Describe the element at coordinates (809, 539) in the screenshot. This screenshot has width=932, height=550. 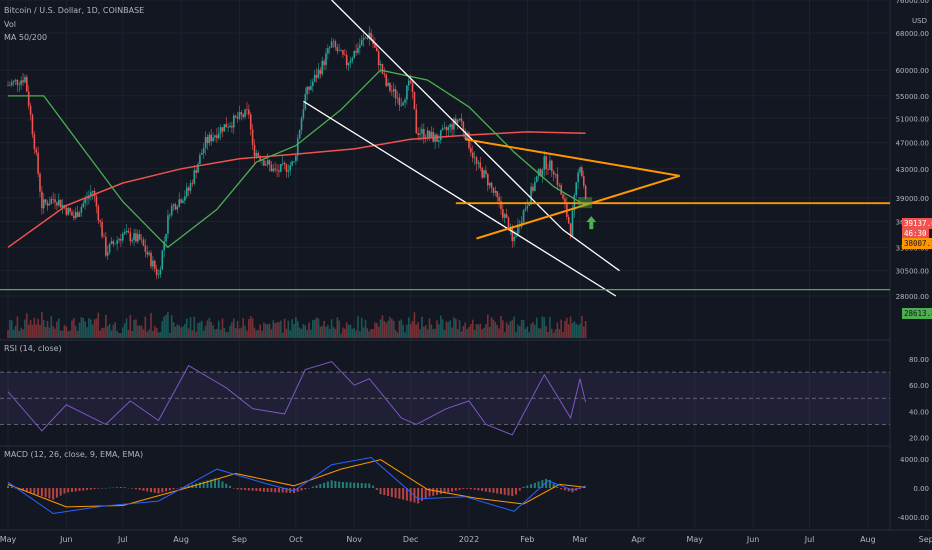
I see `x-tick-14: Jul` at that location.